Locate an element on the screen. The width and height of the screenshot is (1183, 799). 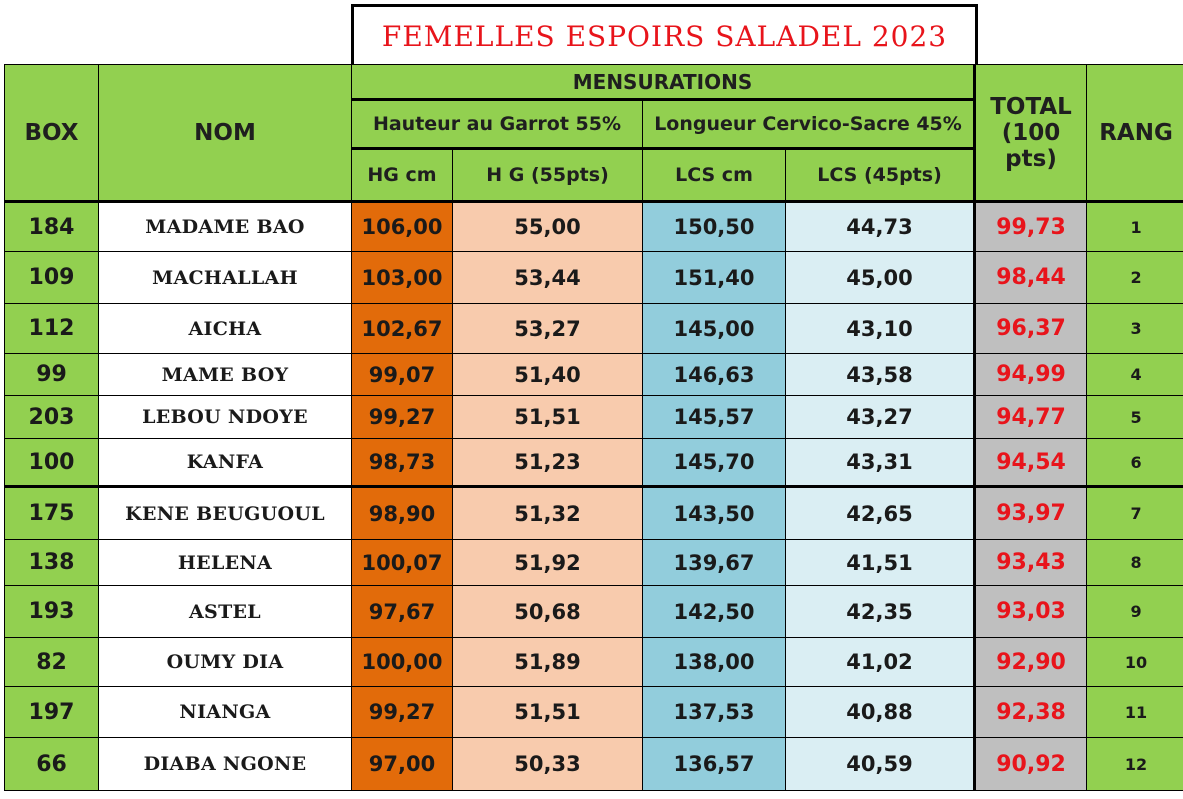
box-cell: 193 is located at coordinates (51, 611).